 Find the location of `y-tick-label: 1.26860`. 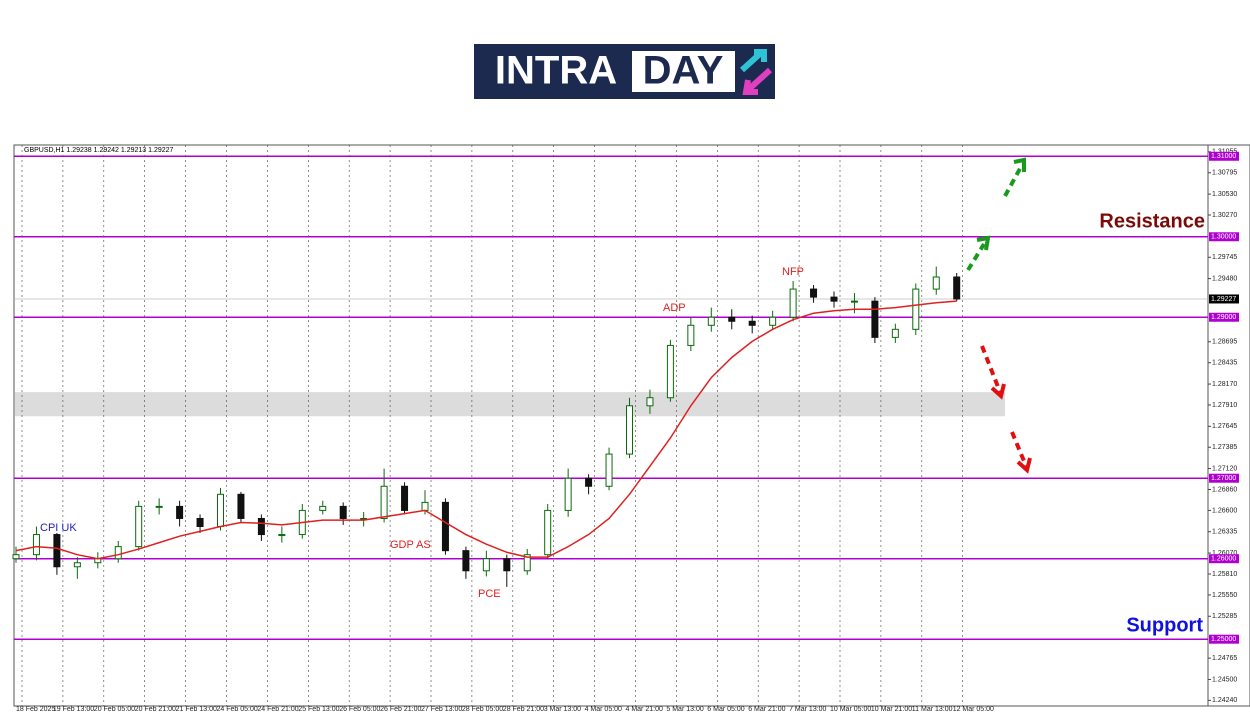

y-tick-label: 1.26860 is located at coordinates (1224, 489).